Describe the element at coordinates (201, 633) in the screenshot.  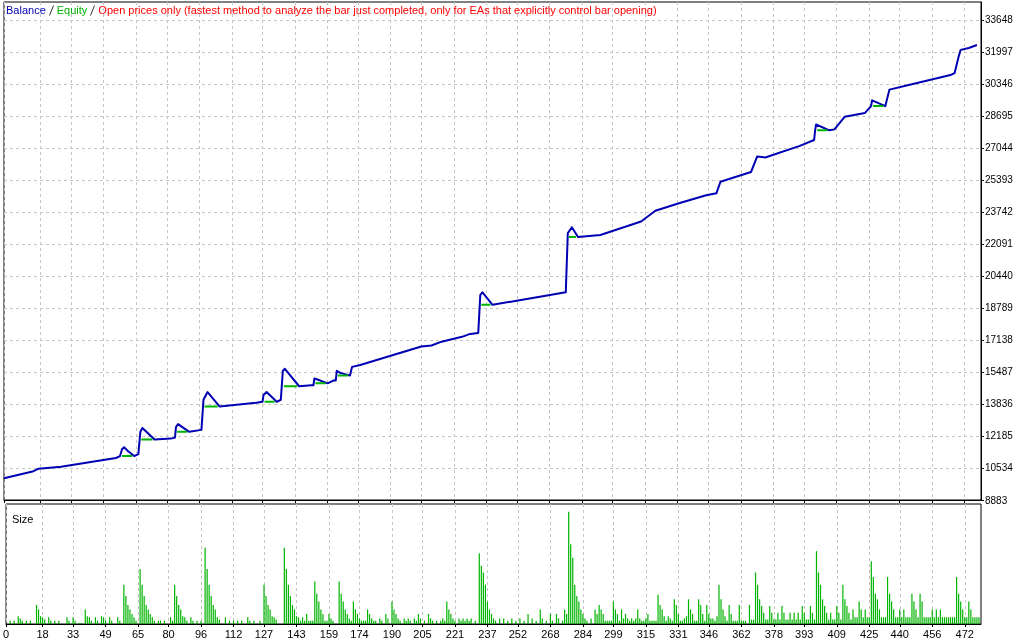
I see `x-tick-label: 96` at that location.